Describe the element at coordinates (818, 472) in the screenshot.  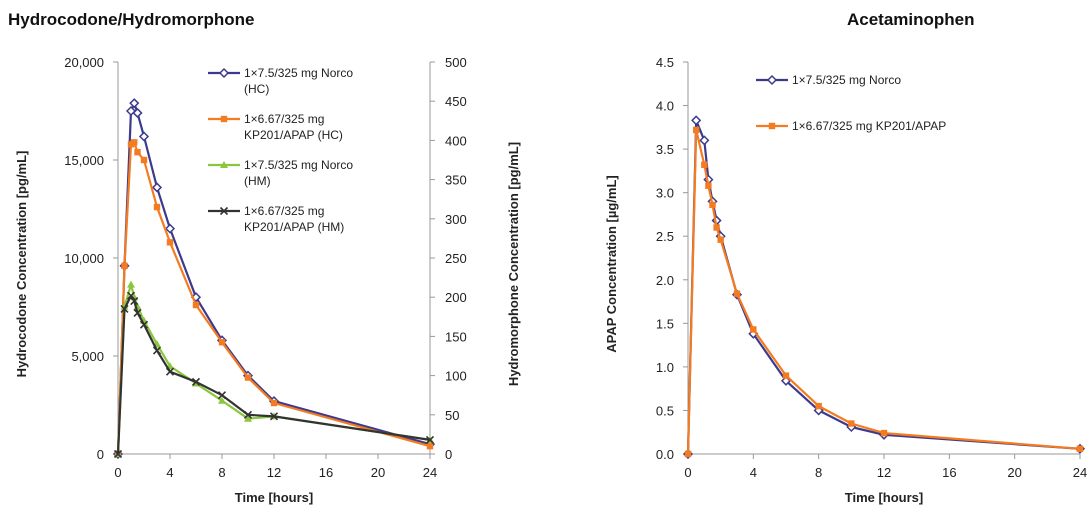
I see `chart1-x-tick-label: 8` at that location.